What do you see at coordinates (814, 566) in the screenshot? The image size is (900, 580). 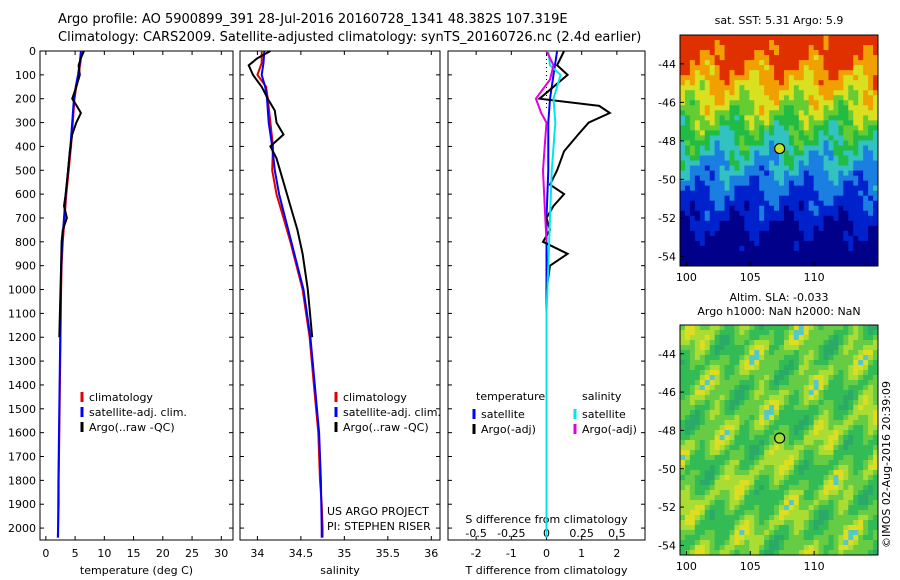 I see `lon-tick-label: 110` at bounding box center [814, 566].